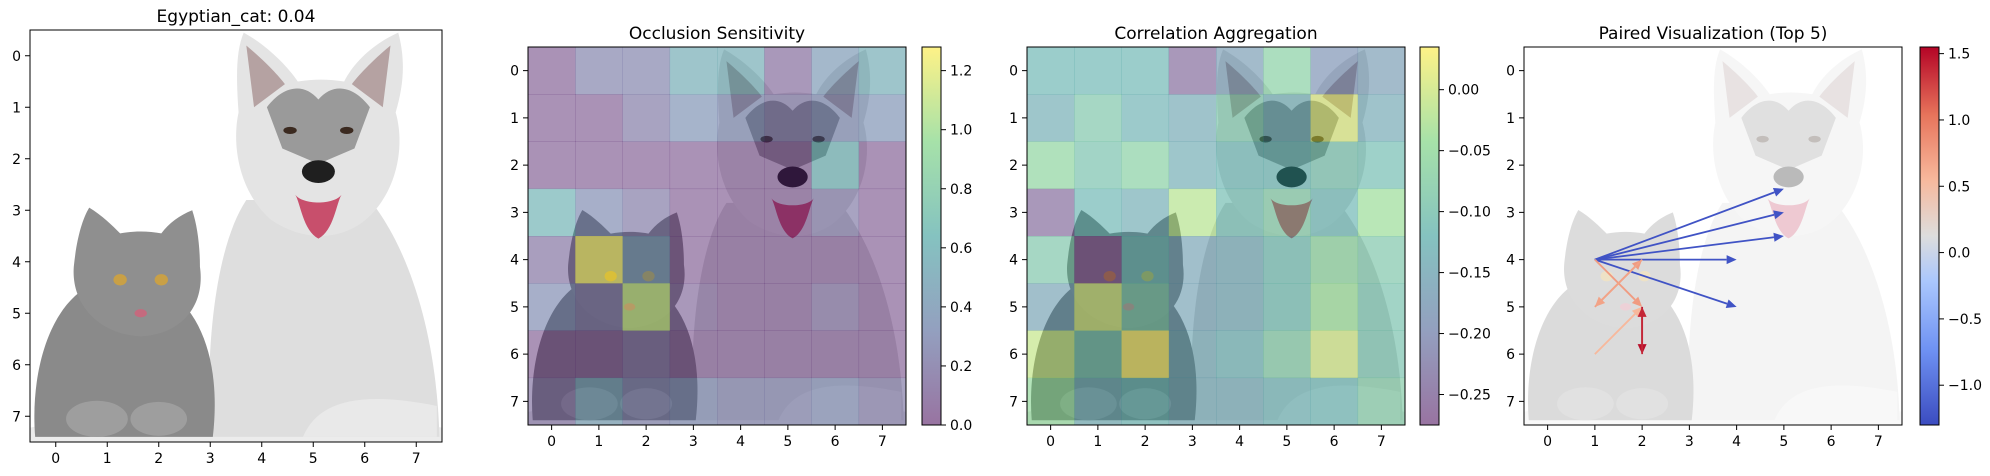 The image size is (1990, 476). I want to click on colorbar-tick-label: 1.0, so click(961, 131).